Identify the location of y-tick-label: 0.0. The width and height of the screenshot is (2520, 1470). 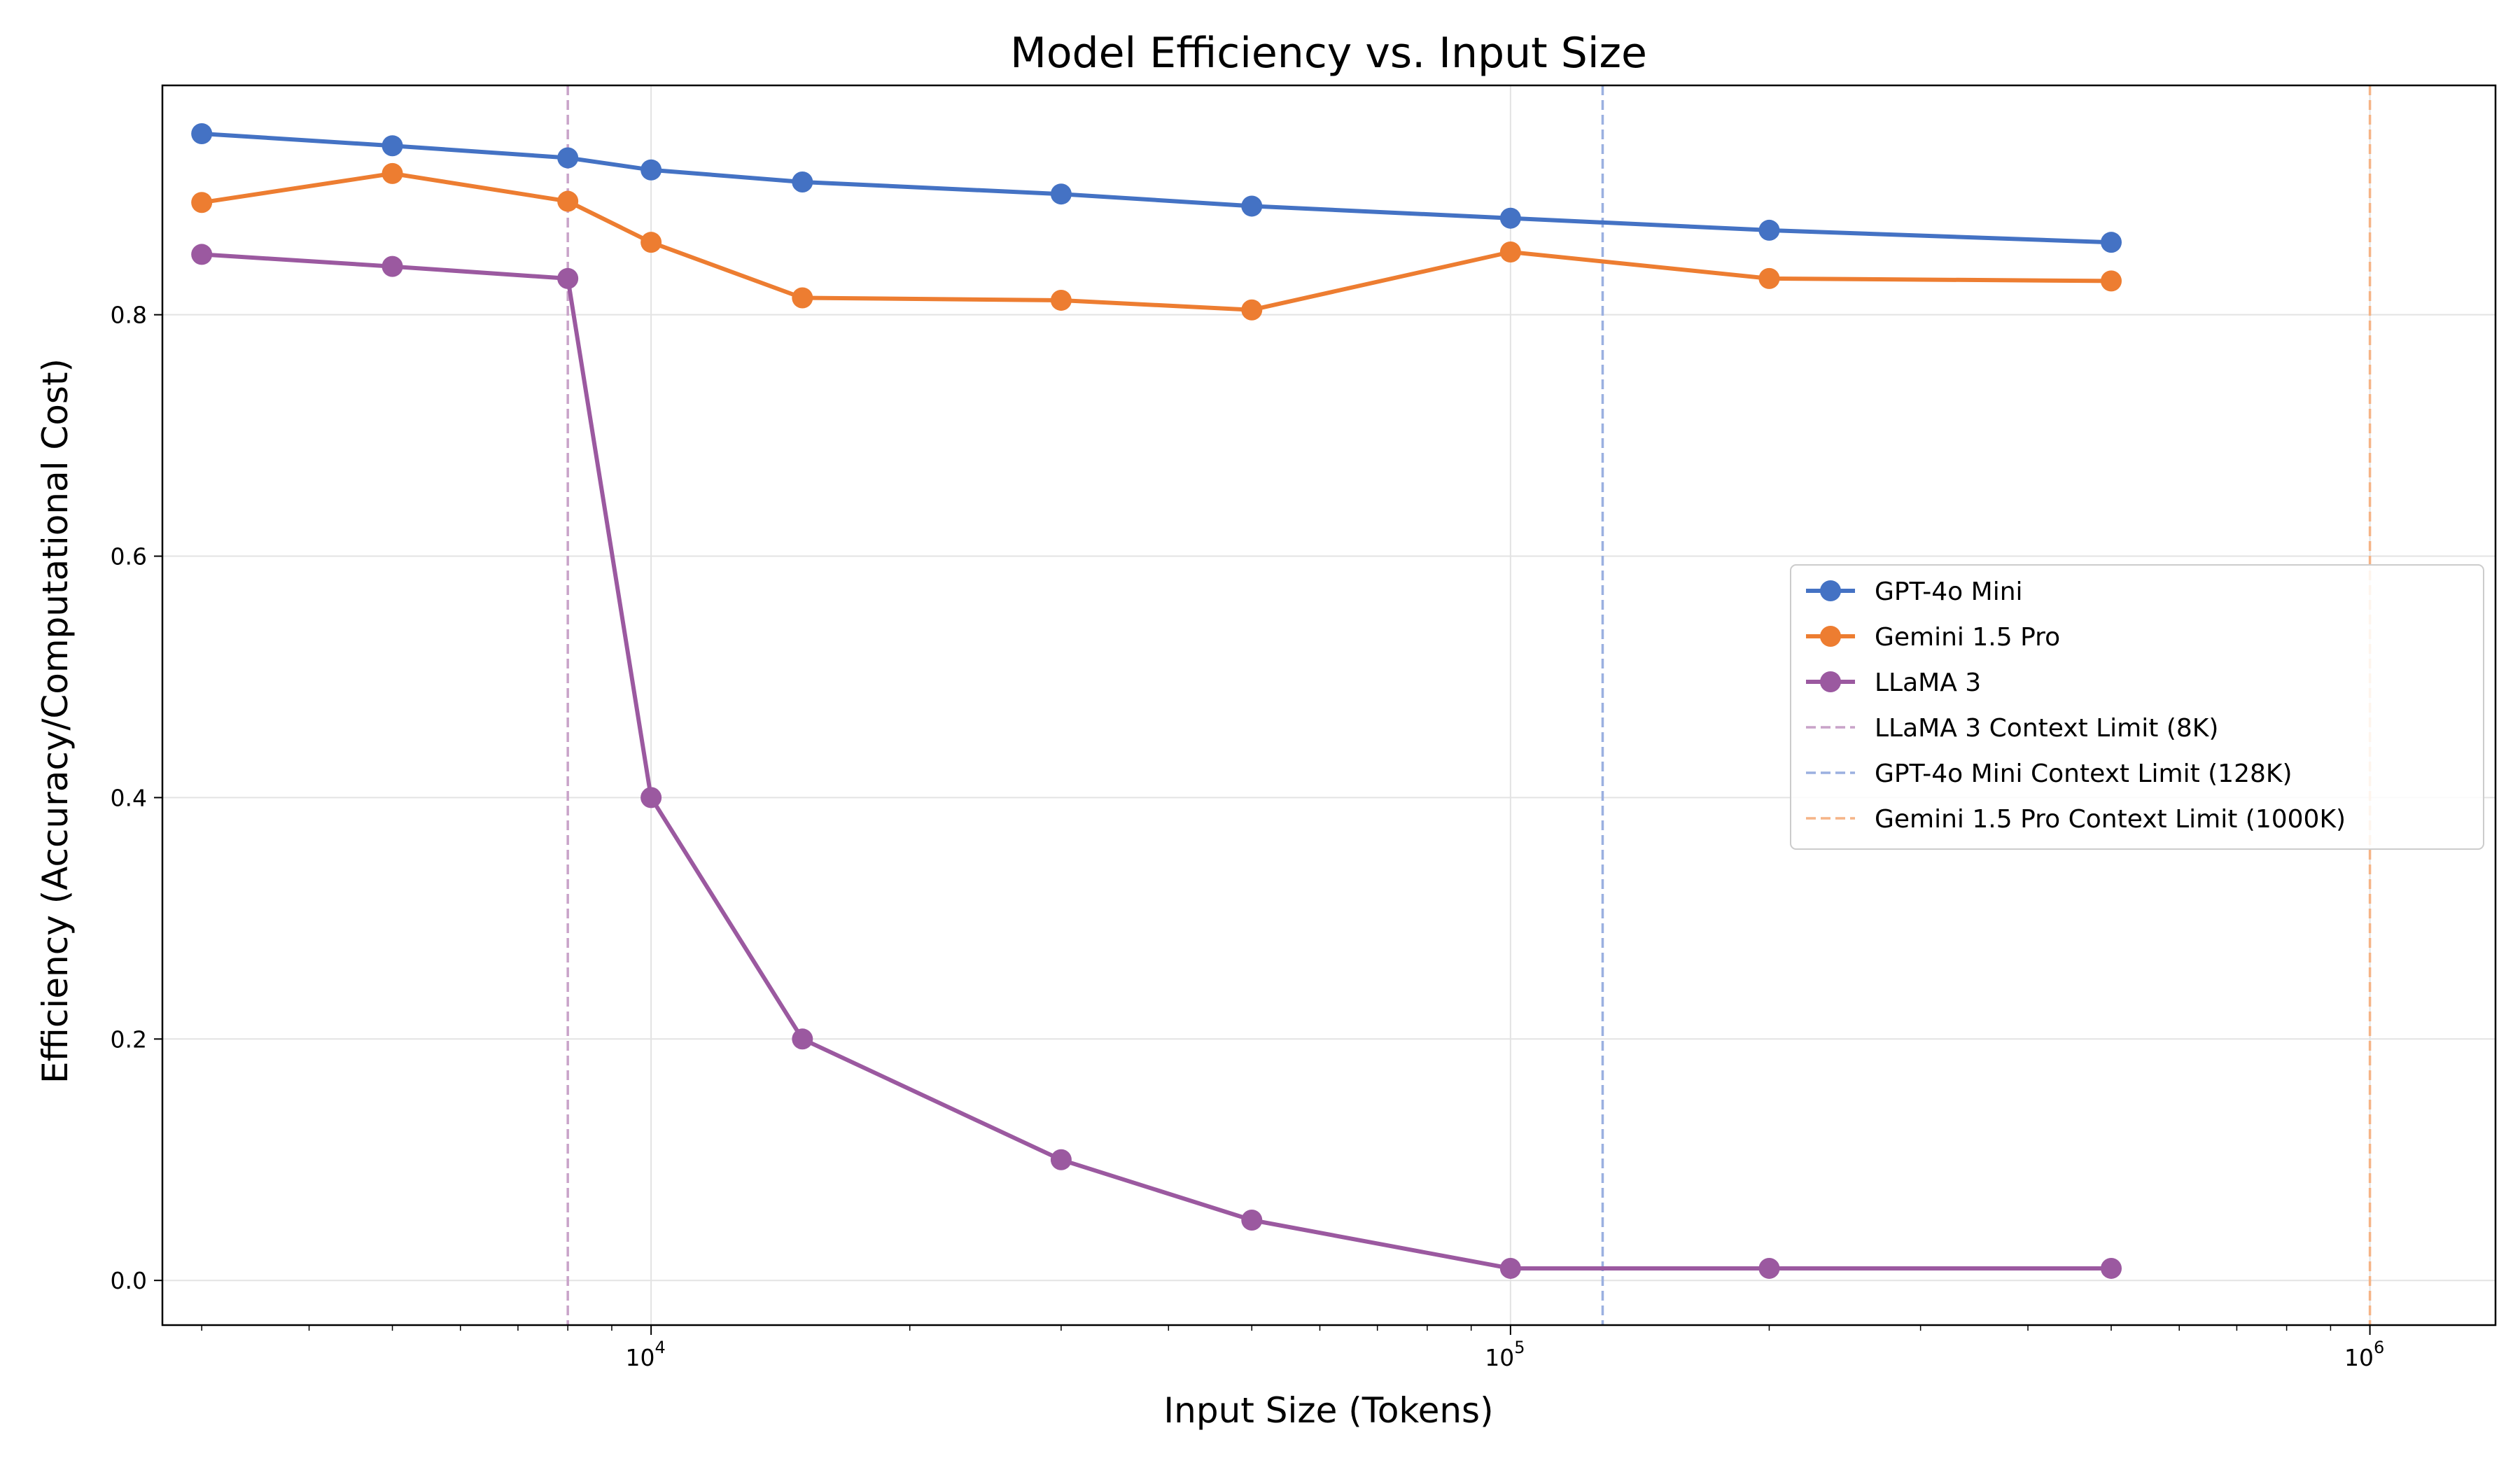
(129, 1280).